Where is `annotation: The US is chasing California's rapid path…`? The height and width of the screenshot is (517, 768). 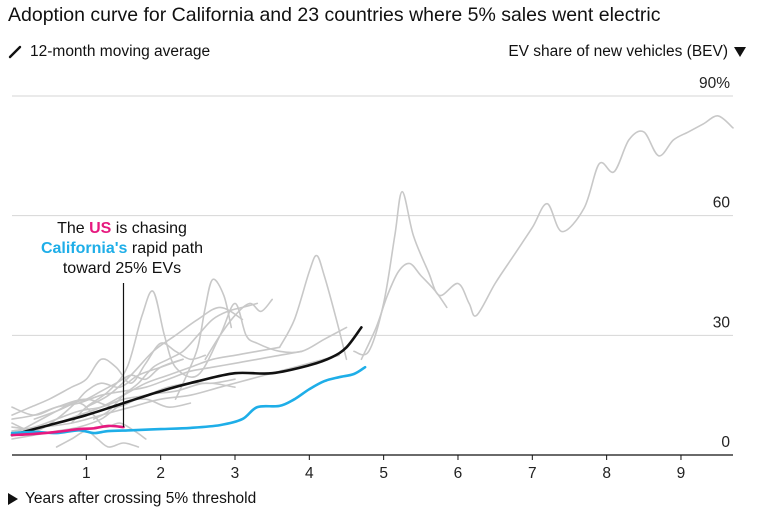
annotation: The US is chasing California's rapid path… is located at coordinates (122, 324).